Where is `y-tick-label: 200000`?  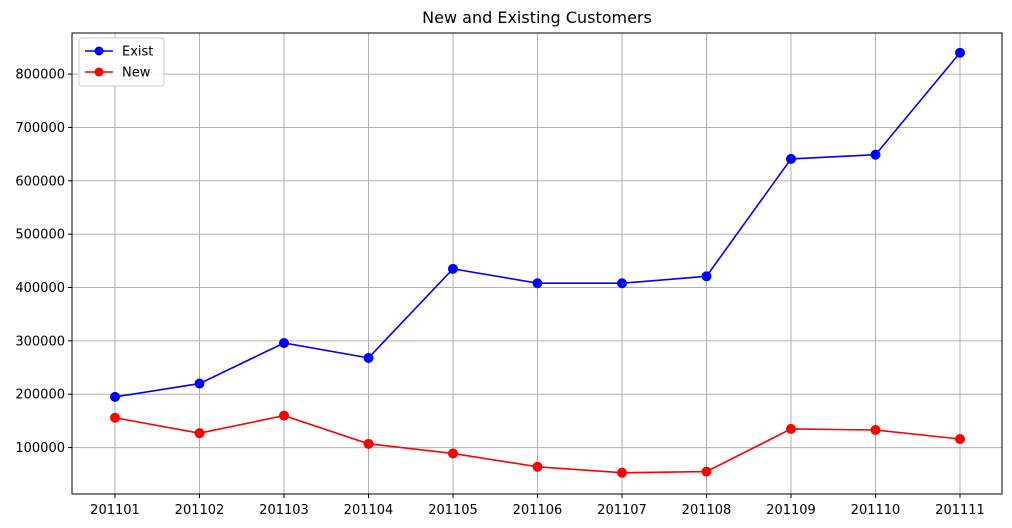 y-tick-label: 200000 is located at coordinates (40, 395).